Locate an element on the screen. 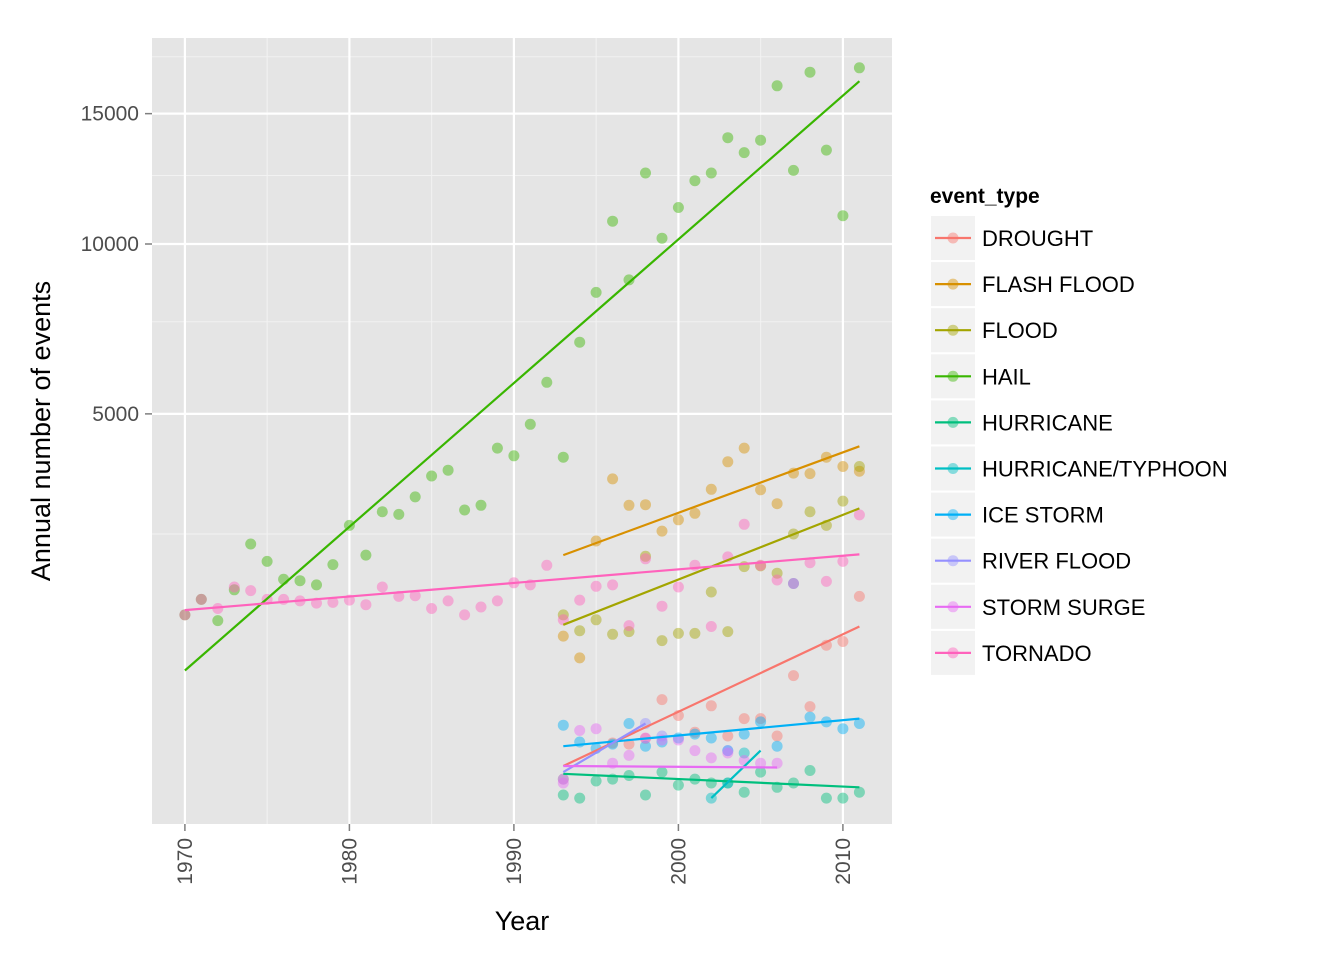  legend-item-flash-flood: FLASH FLOOD is located at coordinates (1033, 284).